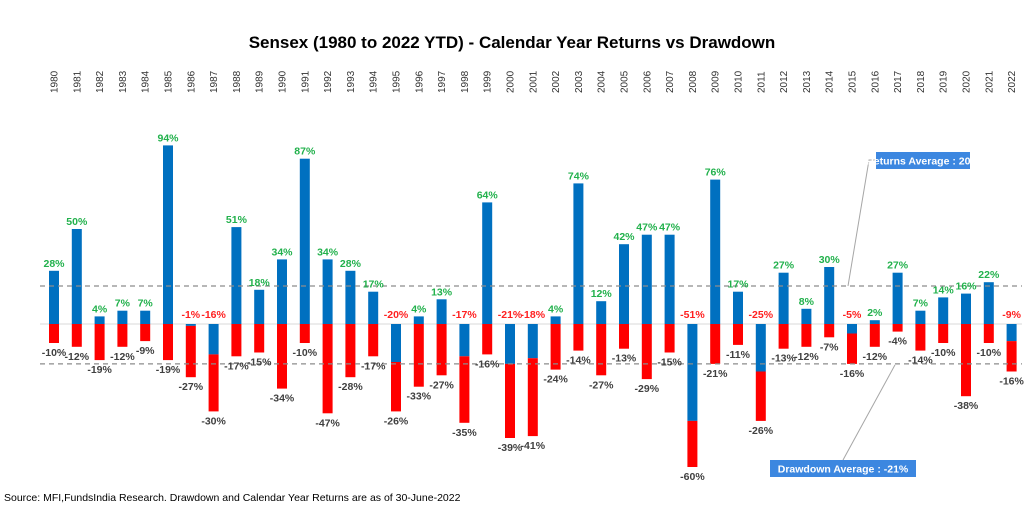 The height and width of the screenshot is (508, 1024). What do you see at coordinates (55, 81) in the screenshot?
I see `year-label: 1980` at bounding box center [55, 81].